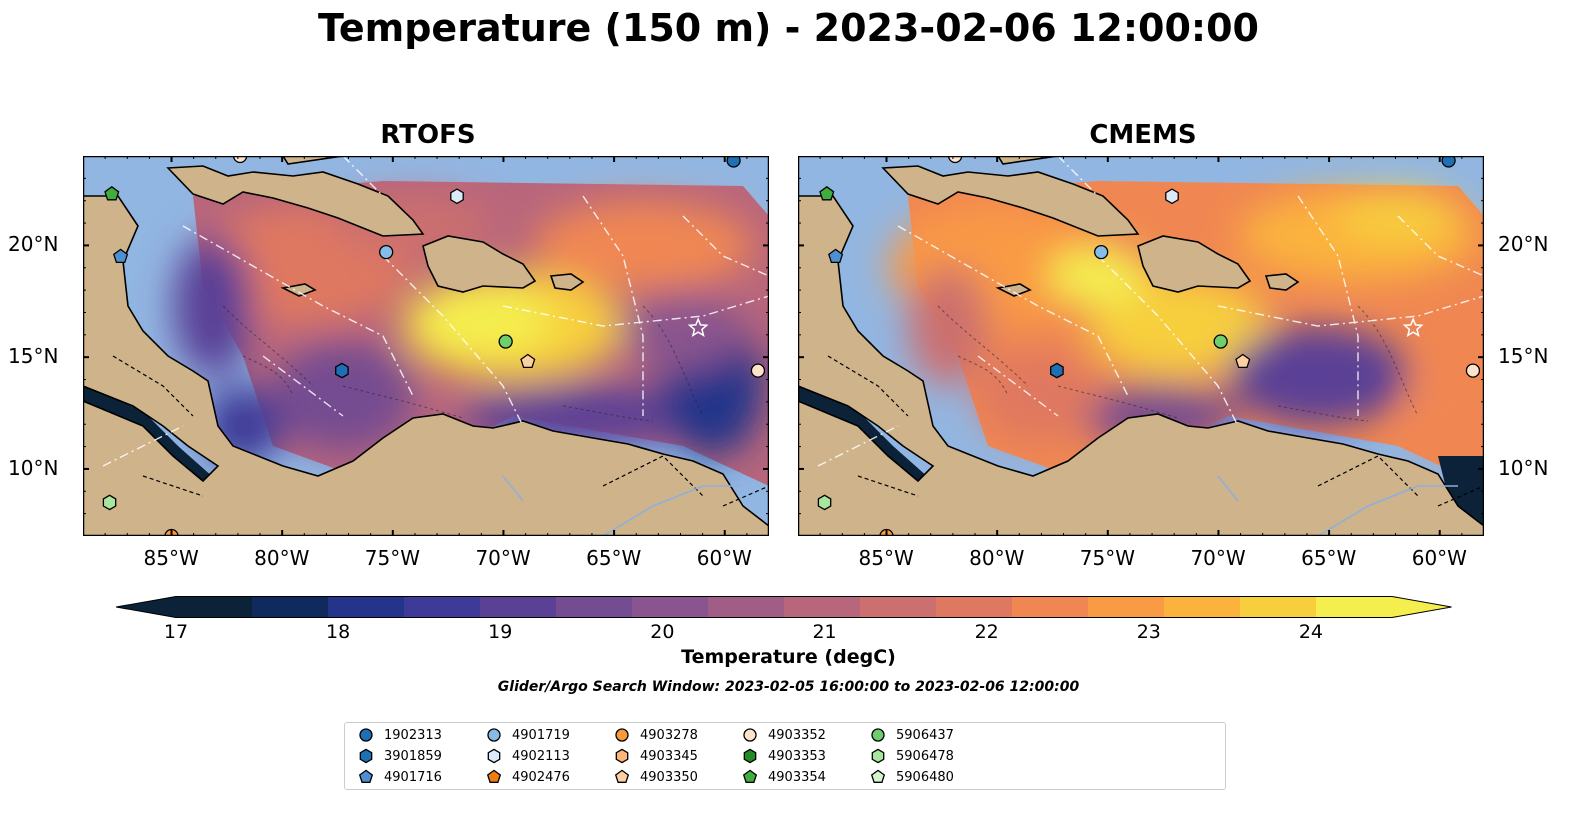  I want to click on colorbar-tick-label: 19, so click(500, 632).